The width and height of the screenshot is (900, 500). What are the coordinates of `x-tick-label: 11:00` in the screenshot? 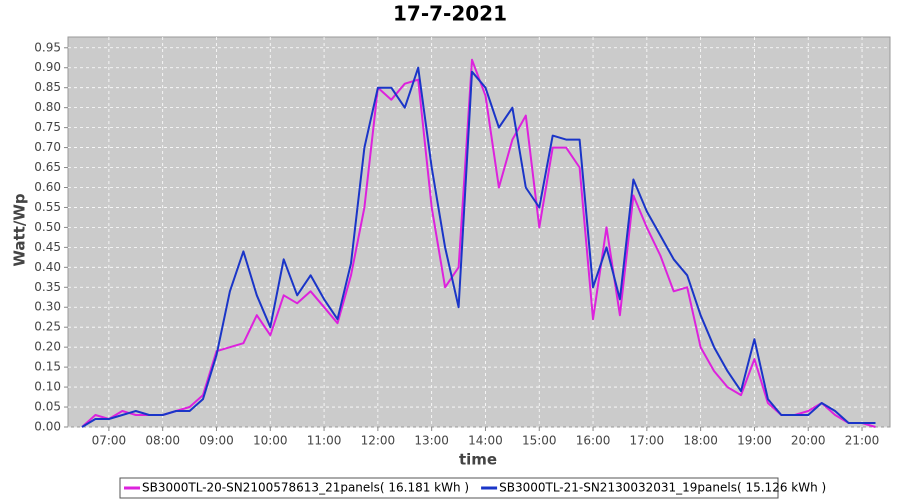 It's located at (324, 441).